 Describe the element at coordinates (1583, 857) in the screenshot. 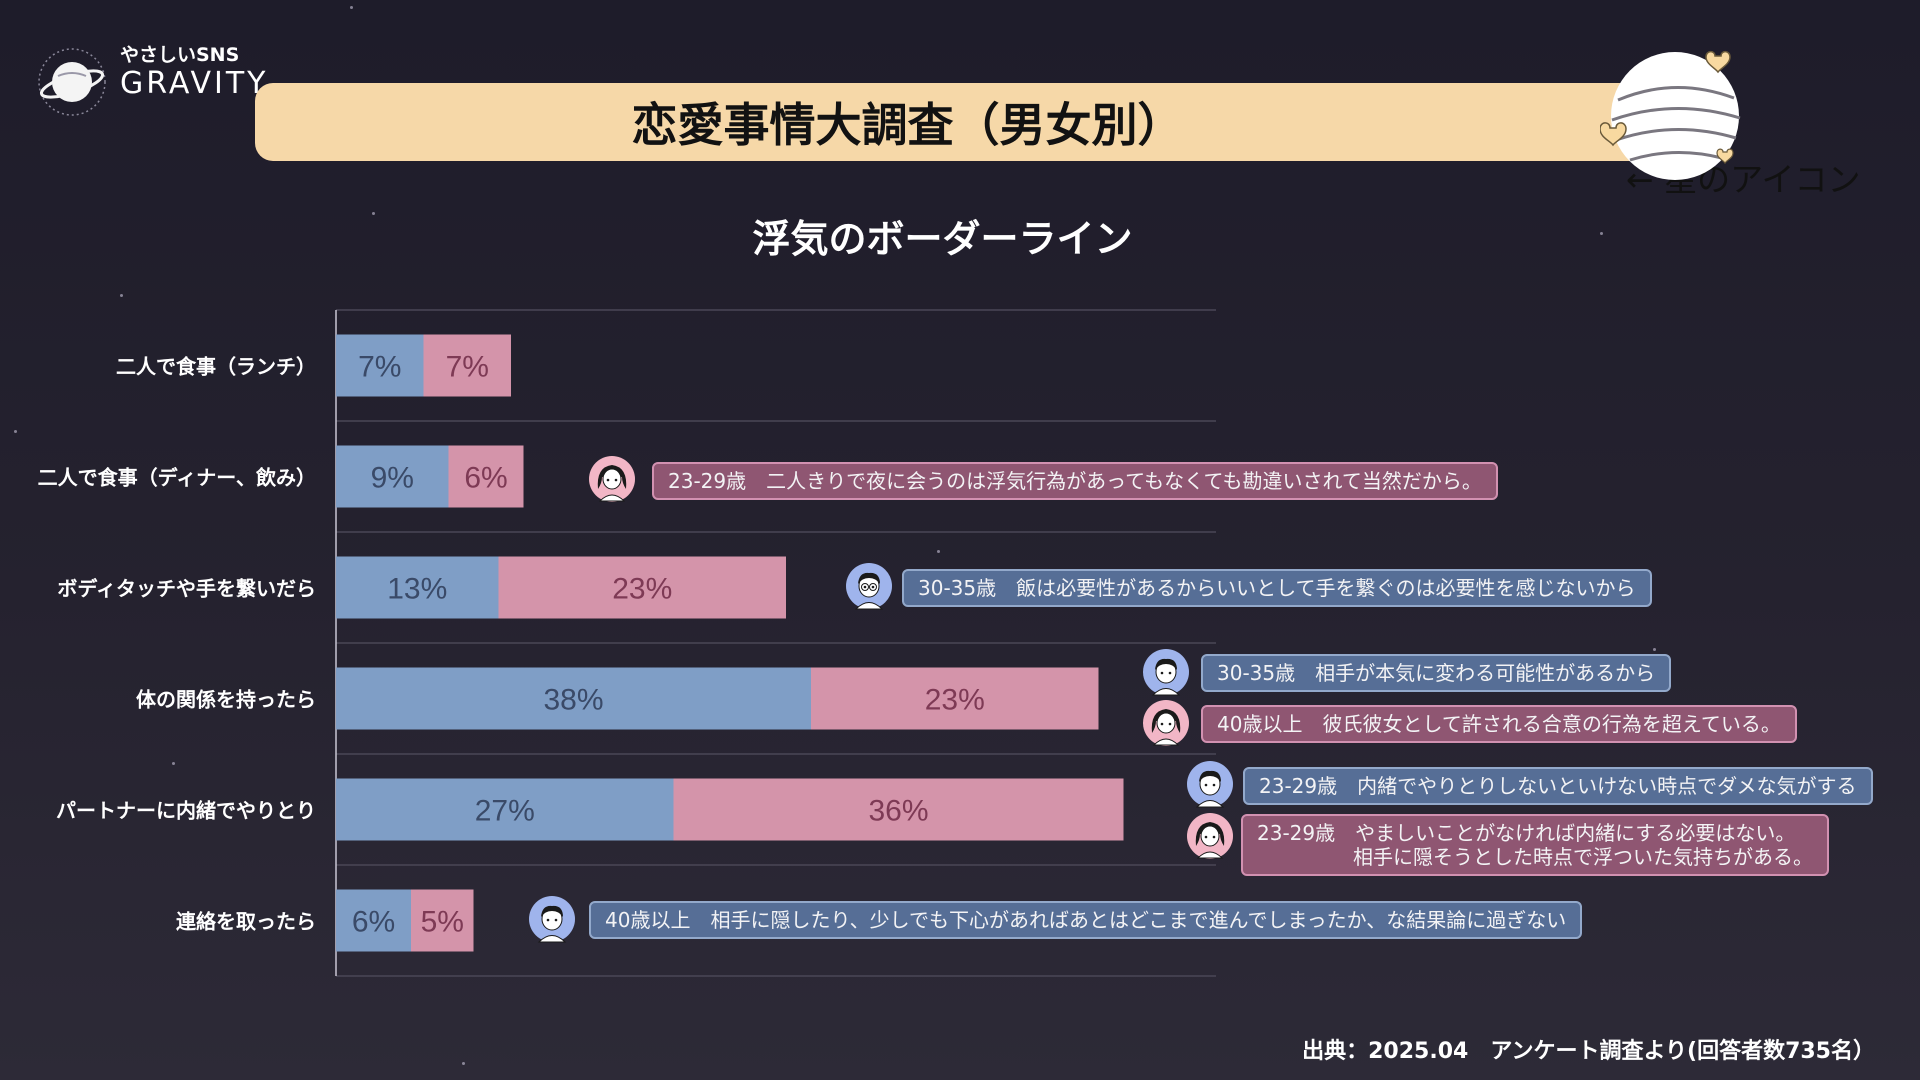

I see `comment-text-line2: 相手に隠そうとした時点で浮ついた気持ちがある。` at that location.